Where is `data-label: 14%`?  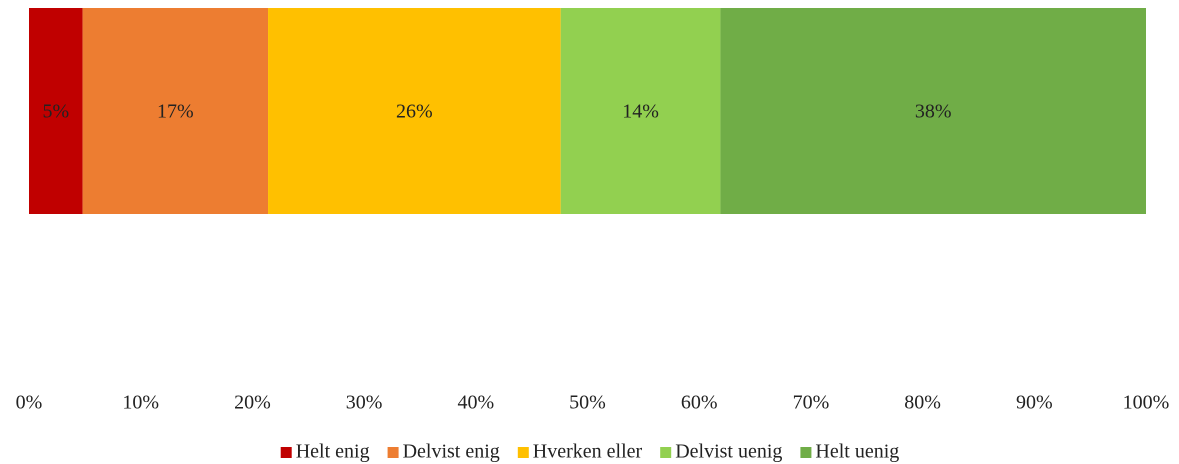
data-label: 14% is located at coordinates (640, 112).